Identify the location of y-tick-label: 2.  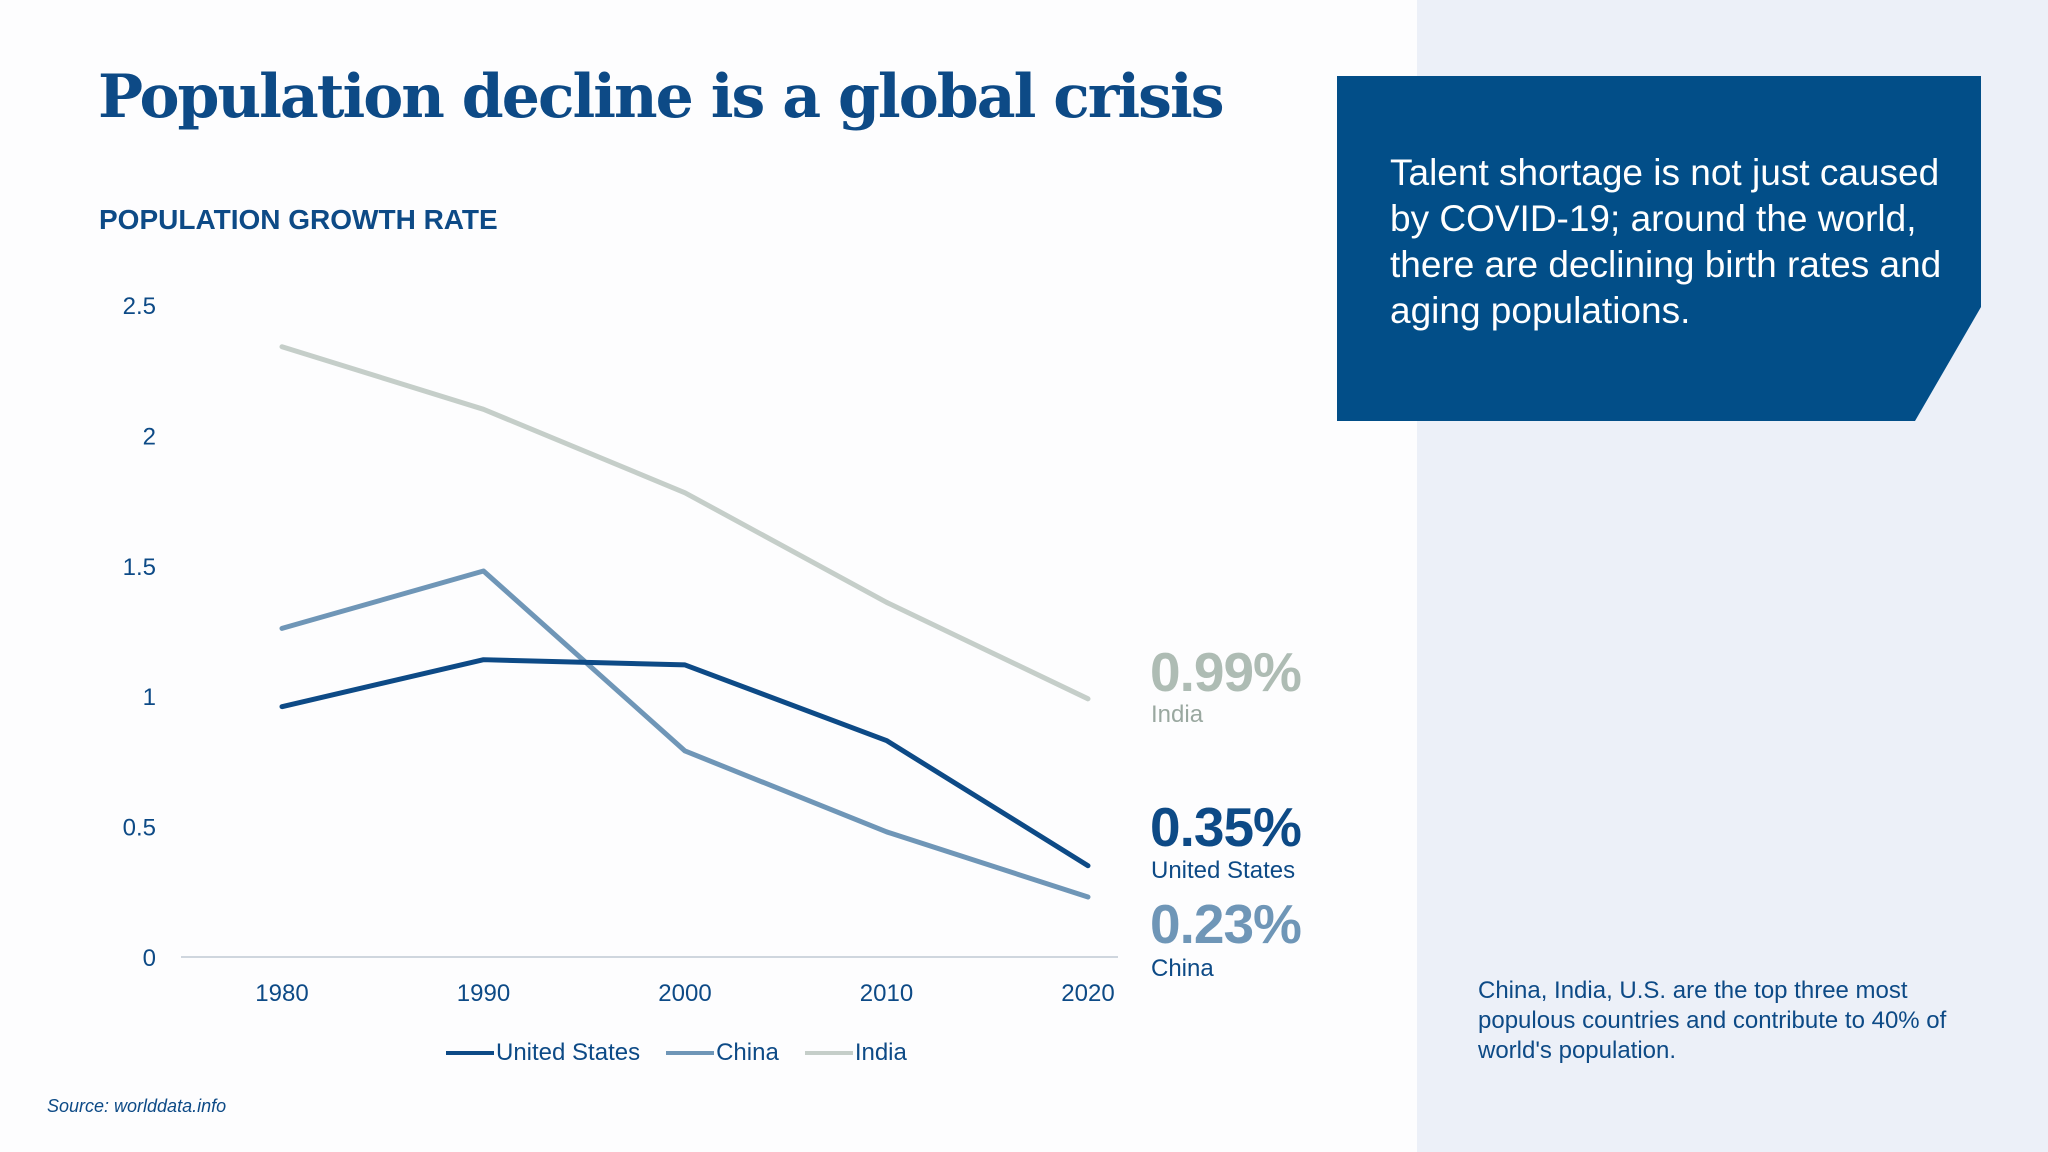
(149, 436).